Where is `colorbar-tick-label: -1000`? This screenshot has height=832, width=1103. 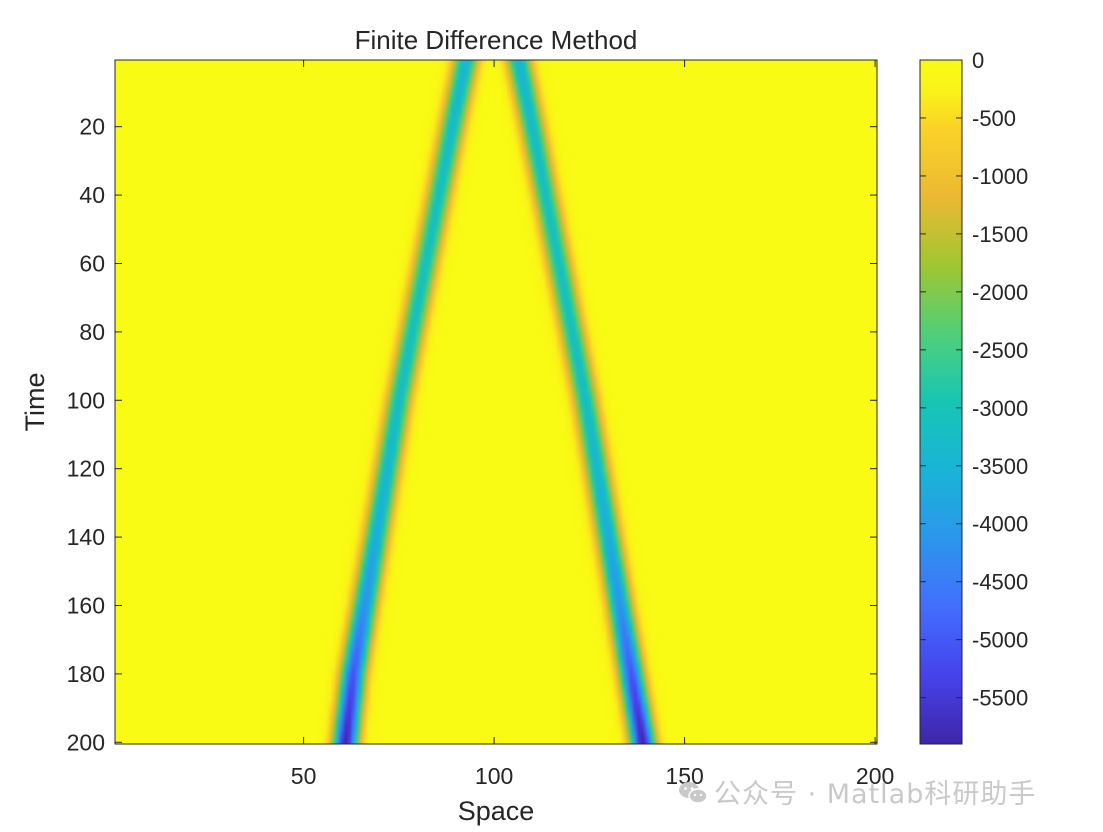 colorbar-tick-label: -1000 is located at coordinates (1000, 176).